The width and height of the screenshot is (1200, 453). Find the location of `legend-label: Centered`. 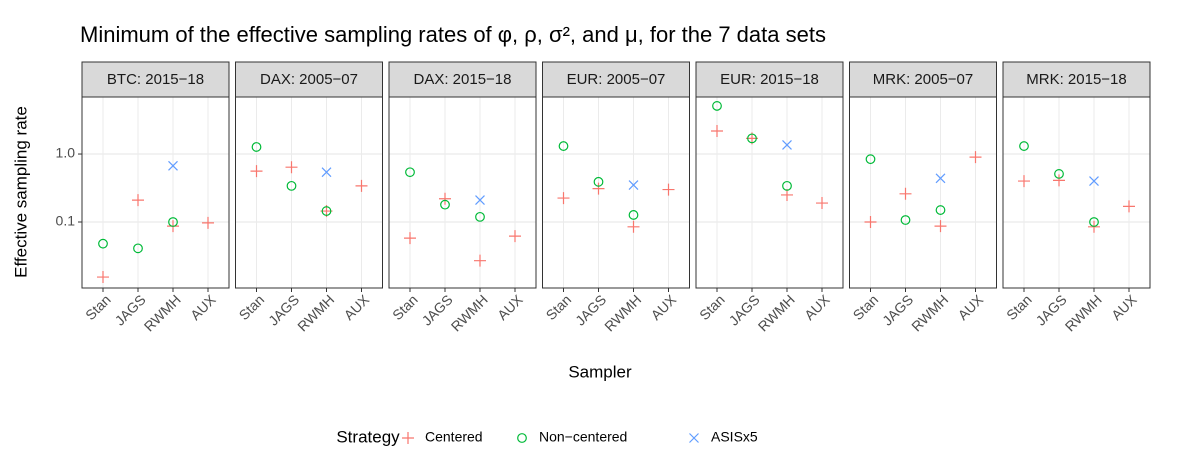

legend-label: Centered is located at coordinates (454, 437).